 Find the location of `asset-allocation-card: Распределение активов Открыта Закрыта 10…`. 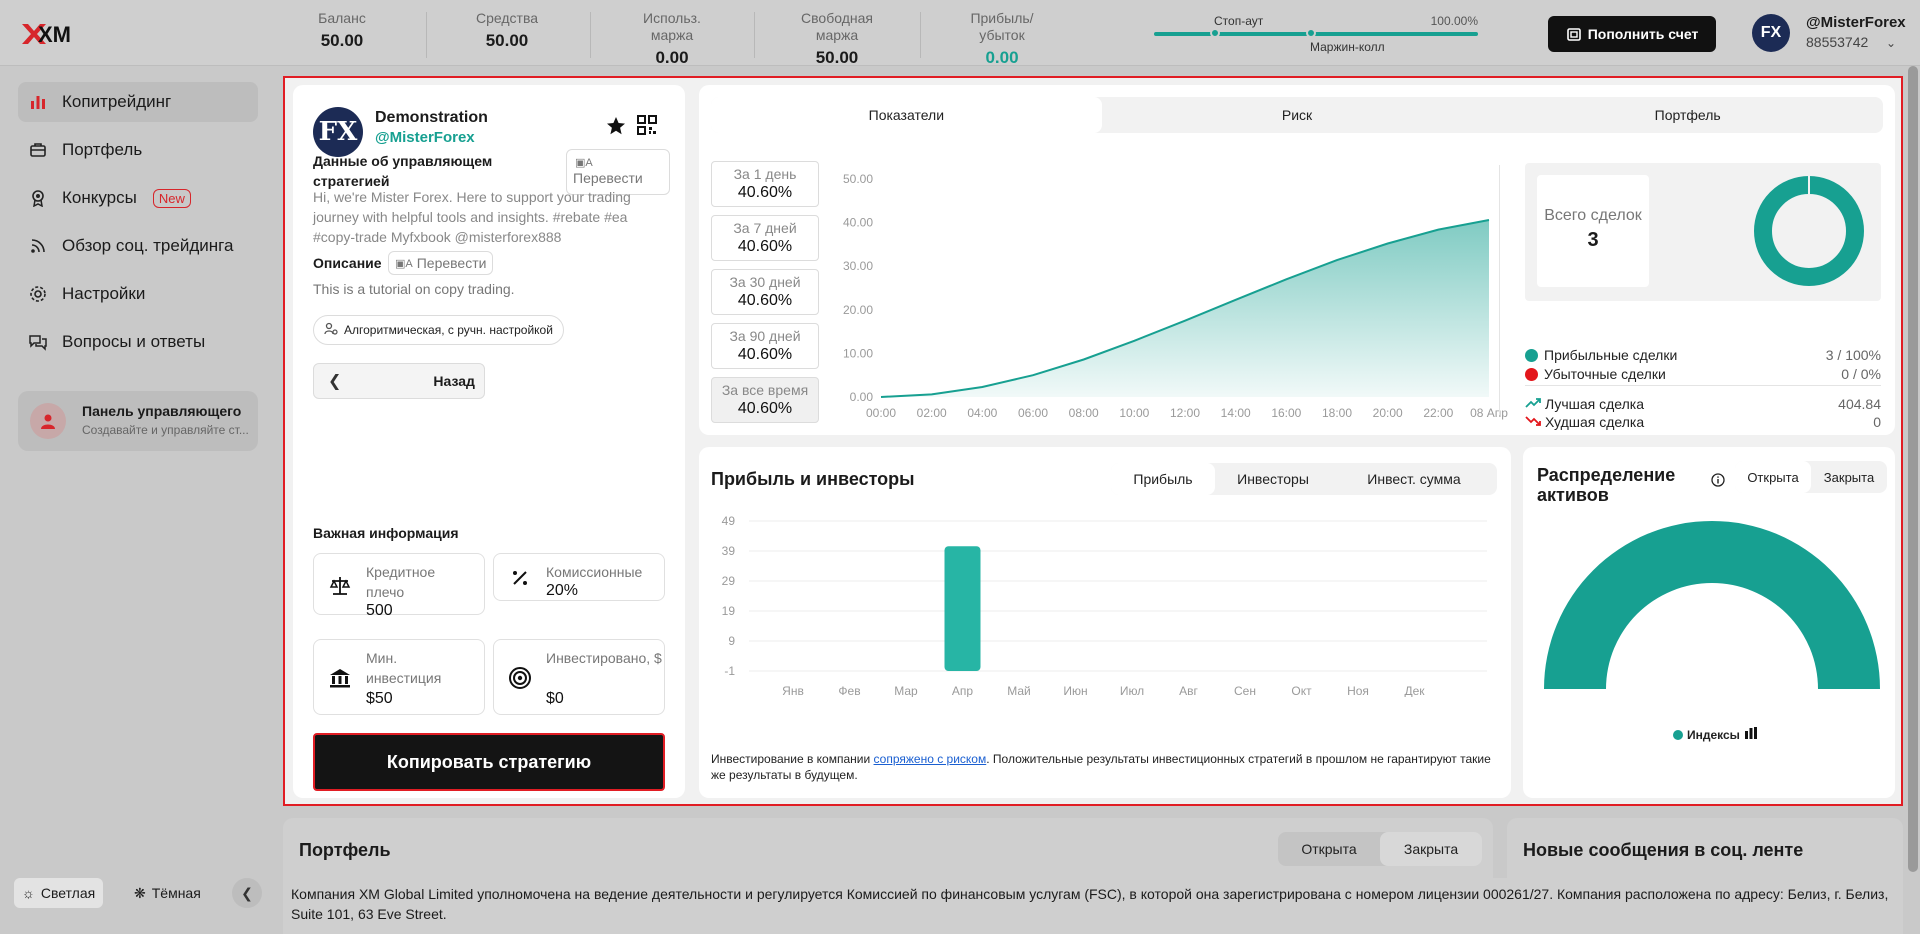

asset-allocation-card: Распределение активов Открыта Закрыта 10… is located at coordinates (1709, 622).